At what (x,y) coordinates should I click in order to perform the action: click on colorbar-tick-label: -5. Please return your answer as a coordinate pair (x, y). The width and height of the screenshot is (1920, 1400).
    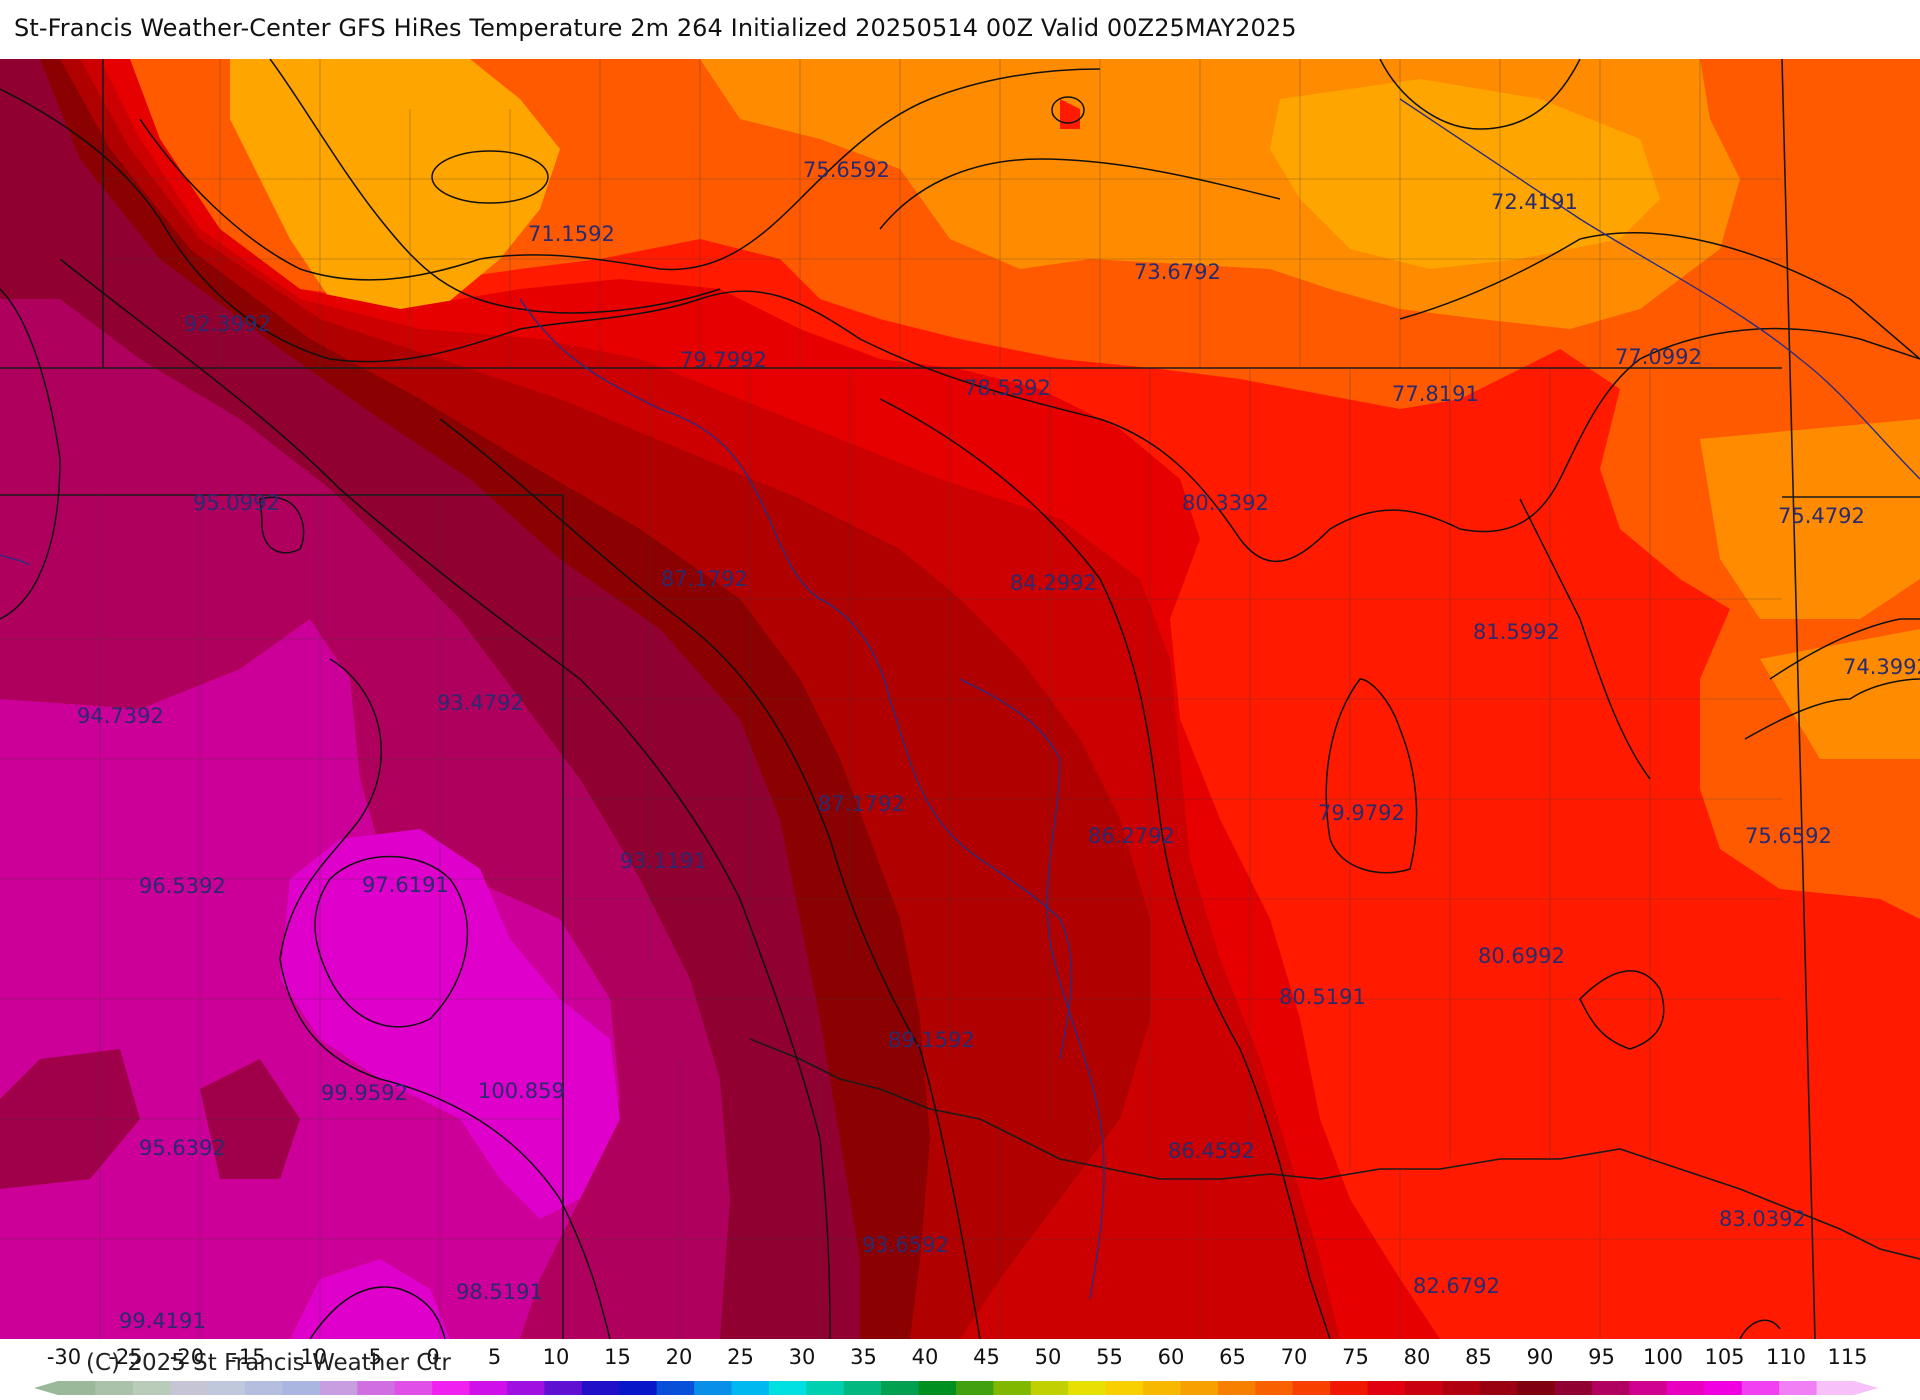
    Looking at the image, I should click on (371, 1357).